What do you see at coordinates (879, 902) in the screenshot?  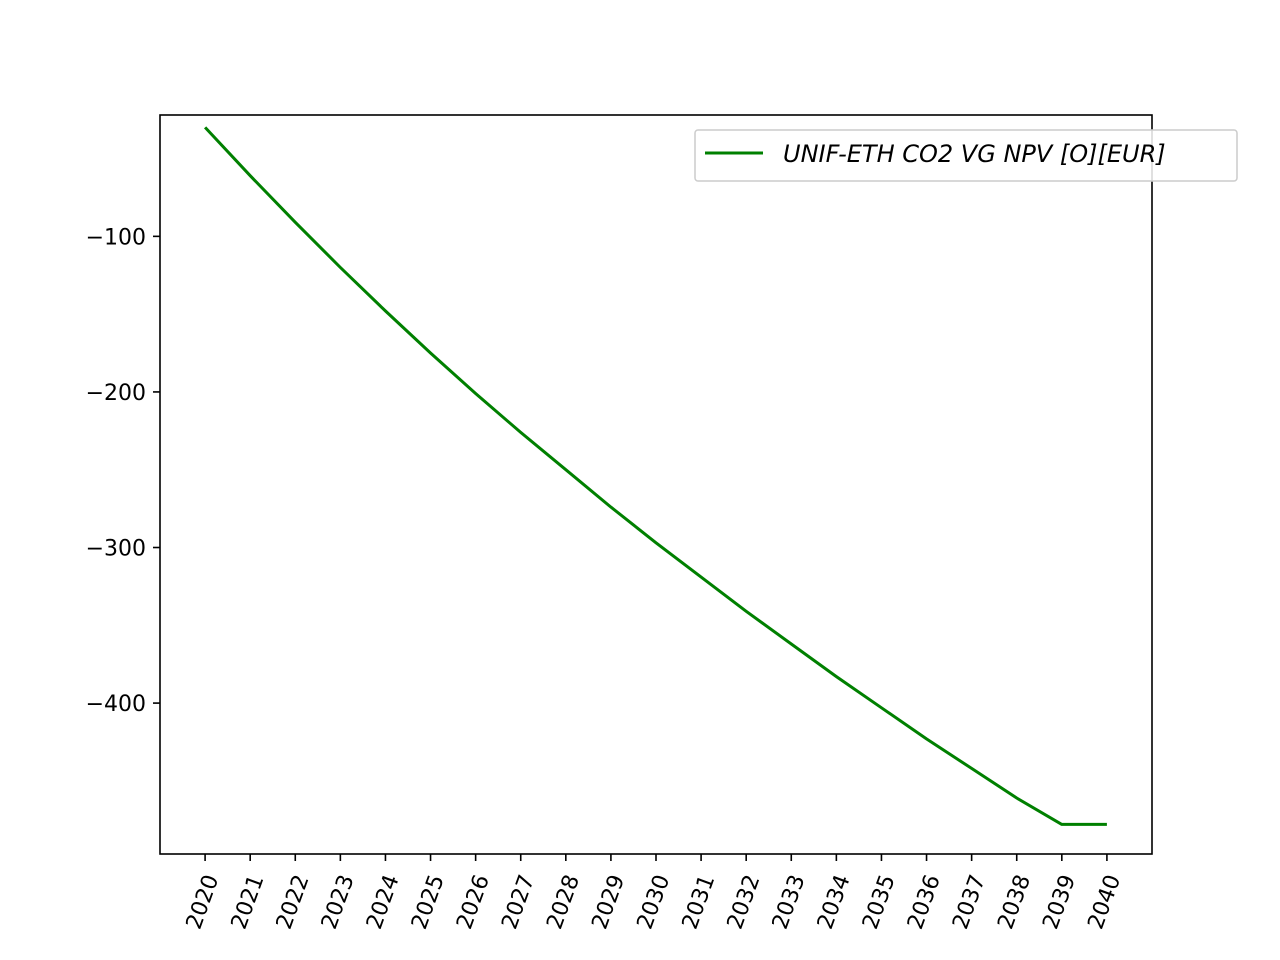 I see `x-tick-label: 2035` at bounding box center [879, 902].